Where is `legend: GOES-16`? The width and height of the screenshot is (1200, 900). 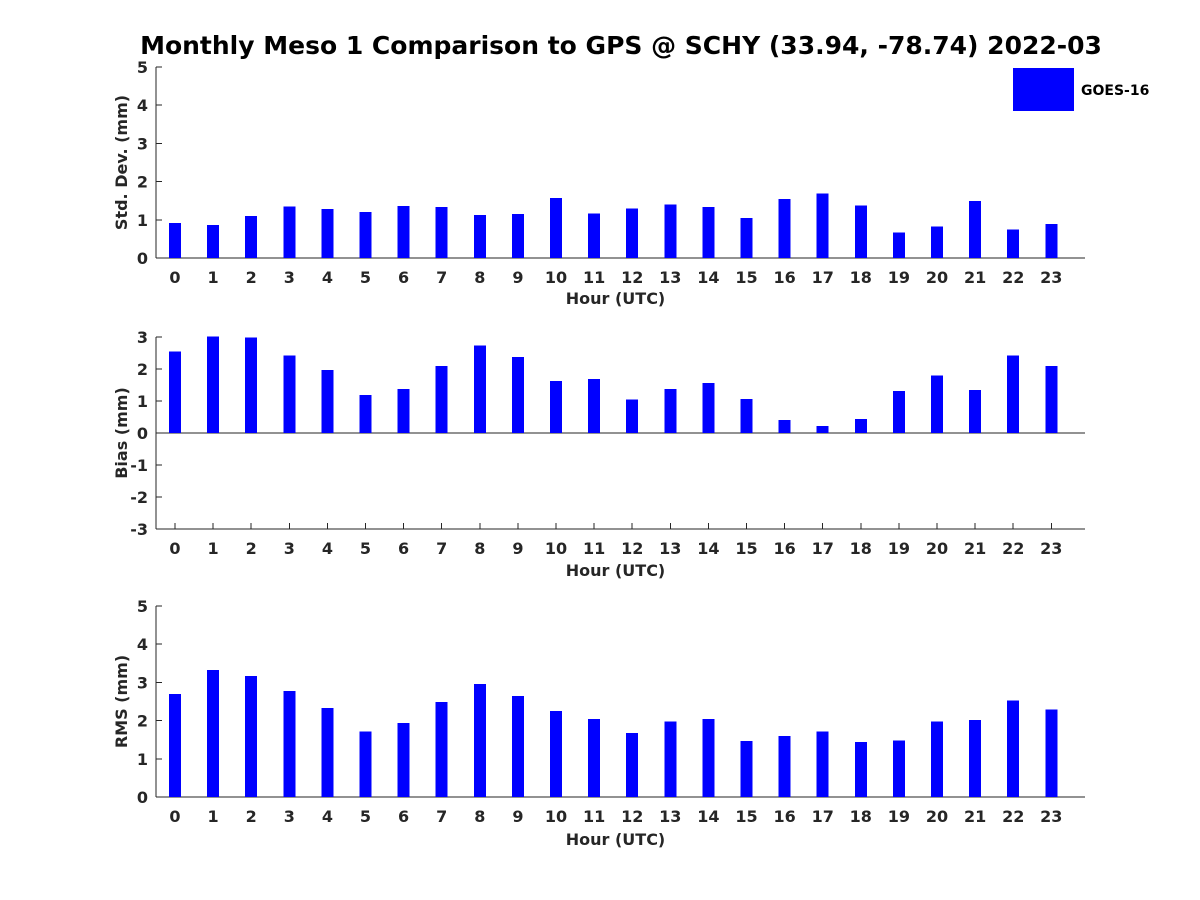
legend: GOES-16 is located at coordinates (1081, 89).